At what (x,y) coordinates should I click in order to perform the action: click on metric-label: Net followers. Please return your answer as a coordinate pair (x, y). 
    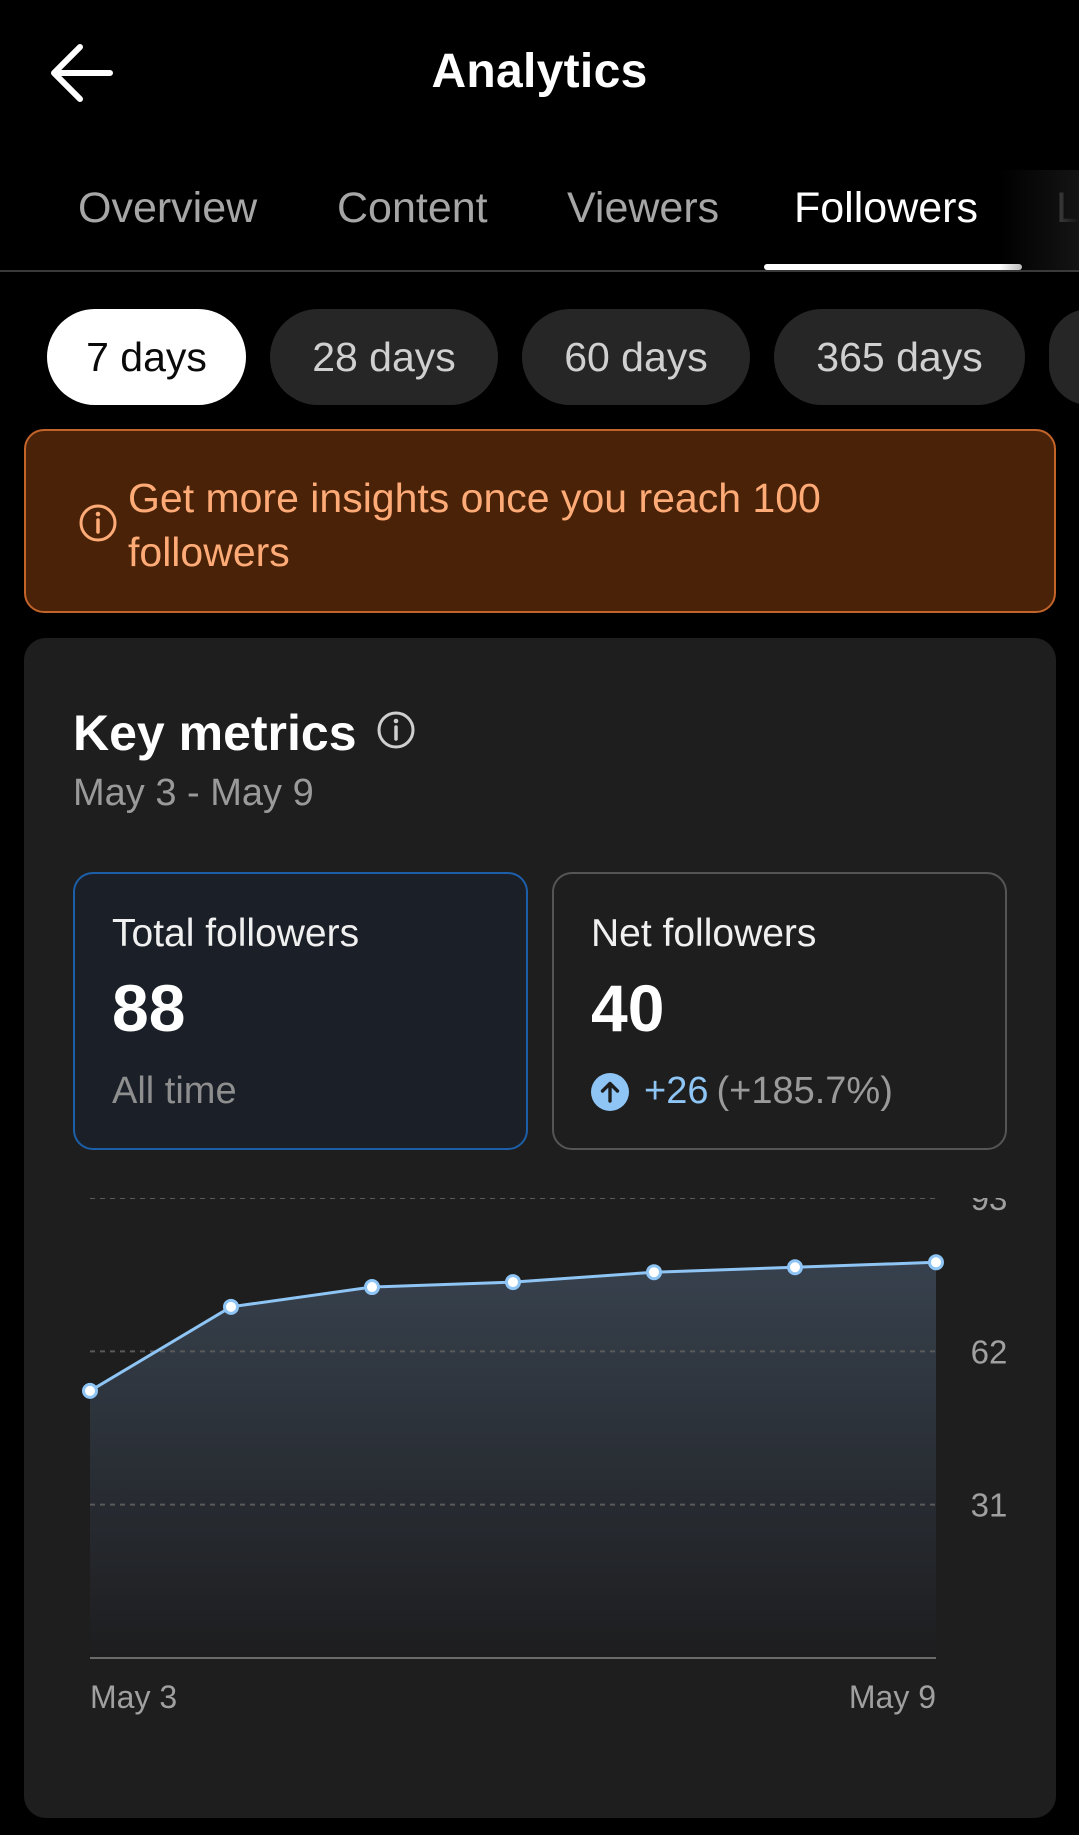
    Looking at the image, I should click on (704, 933).